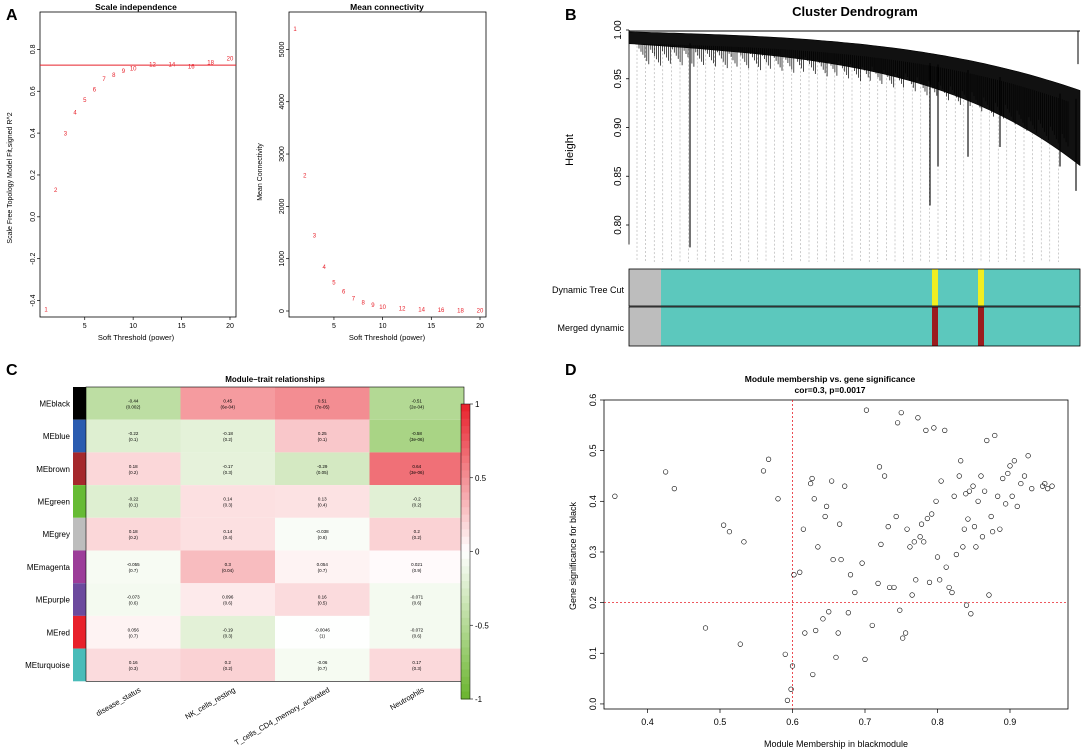 Image resolution: width=1084 pixels, height=751 pixels. Describe the element at coordinates (79, 599) in the screenshot. I see `c-module-color-purple` at that location.